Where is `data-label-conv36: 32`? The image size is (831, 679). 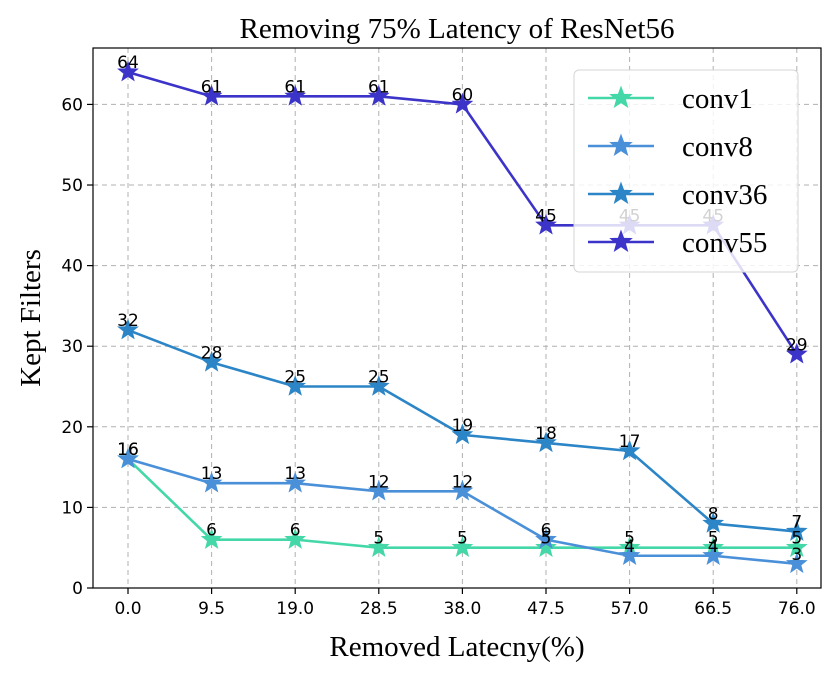 data-label-conv36: 32 is located at coordinates (128, 321).